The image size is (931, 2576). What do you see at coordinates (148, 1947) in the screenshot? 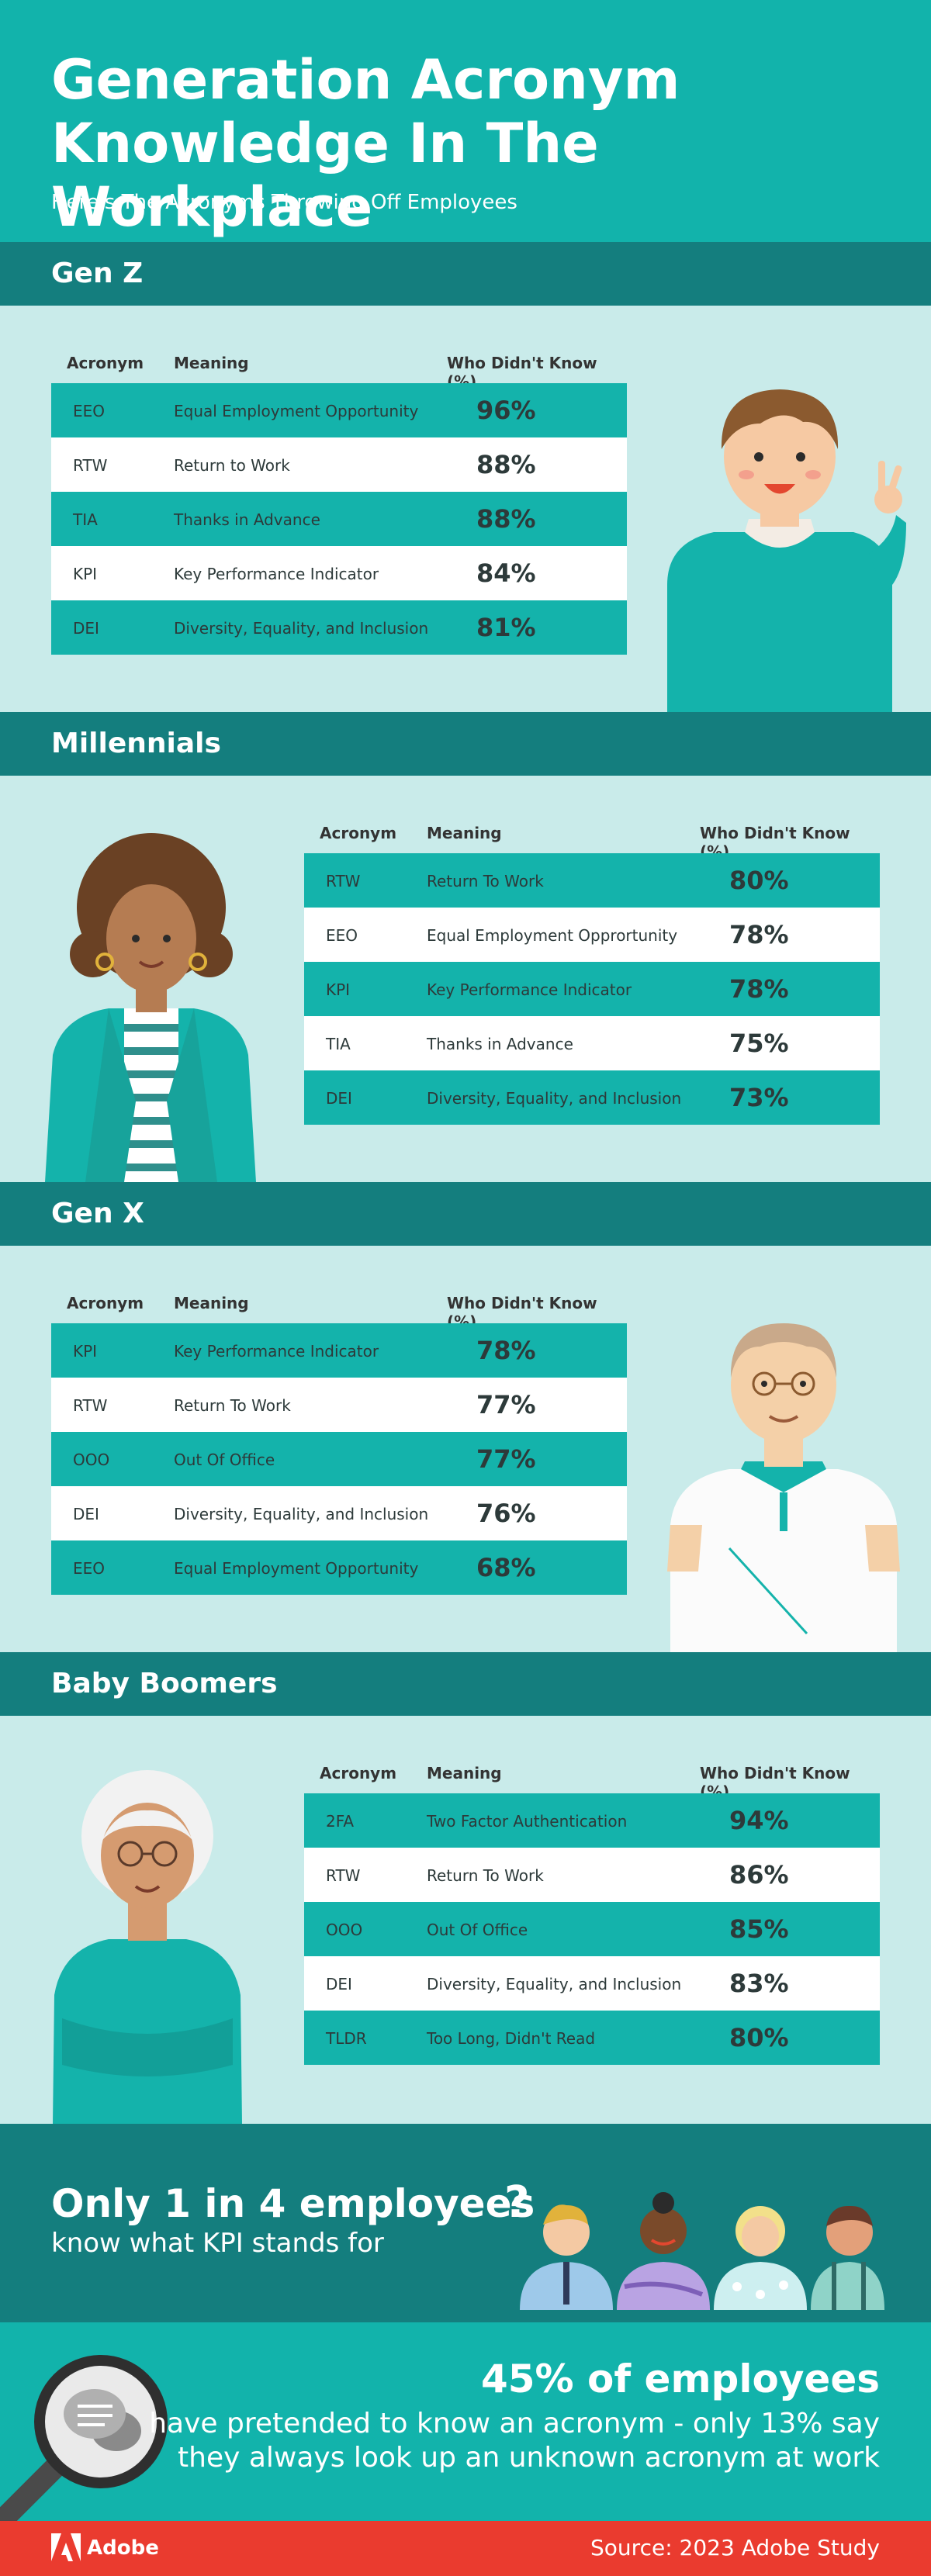
I see `baby-boomer-person-illustration` at bounding box center [148, 1947].